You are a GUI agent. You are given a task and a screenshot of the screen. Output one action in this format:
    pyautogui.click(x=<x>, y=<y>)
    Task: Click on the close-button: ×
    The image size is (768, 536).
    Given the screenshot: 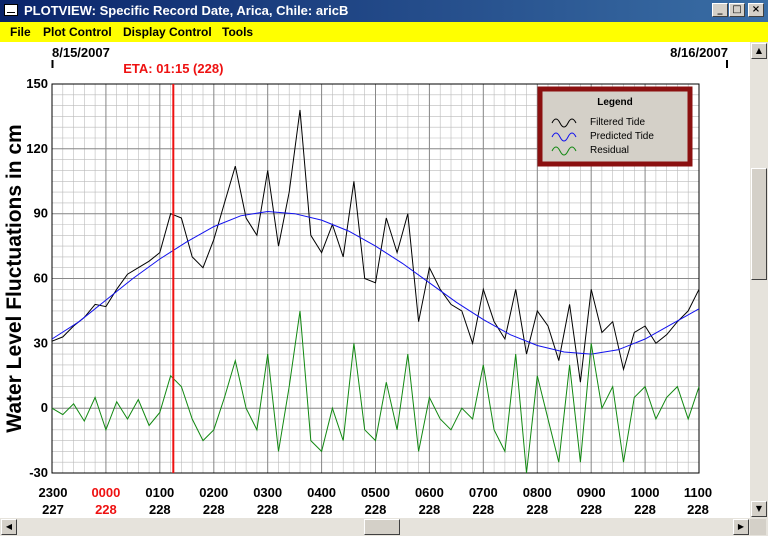 What is the action you would take?
    pyautogui.click(x=756, y=10)
    